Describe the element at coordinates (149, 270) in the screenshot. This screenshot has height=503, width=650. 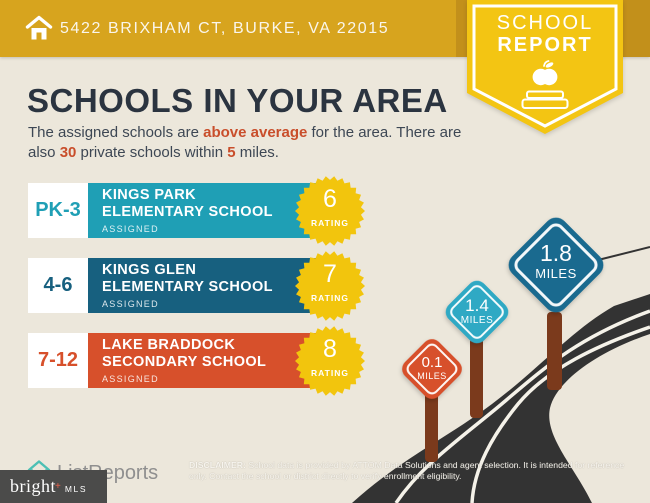
I see `school-name-line1: KINGS GLEN` at that location.